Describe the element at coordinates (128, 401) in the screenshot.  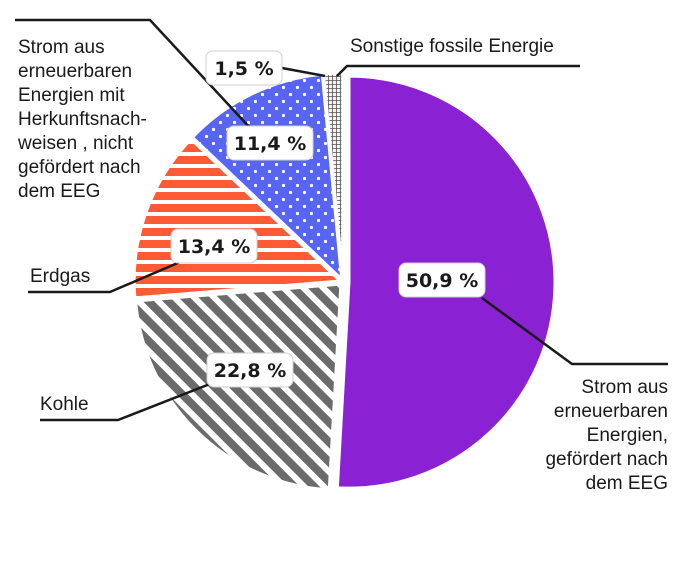
I see `leader-line-kohle` at that location.